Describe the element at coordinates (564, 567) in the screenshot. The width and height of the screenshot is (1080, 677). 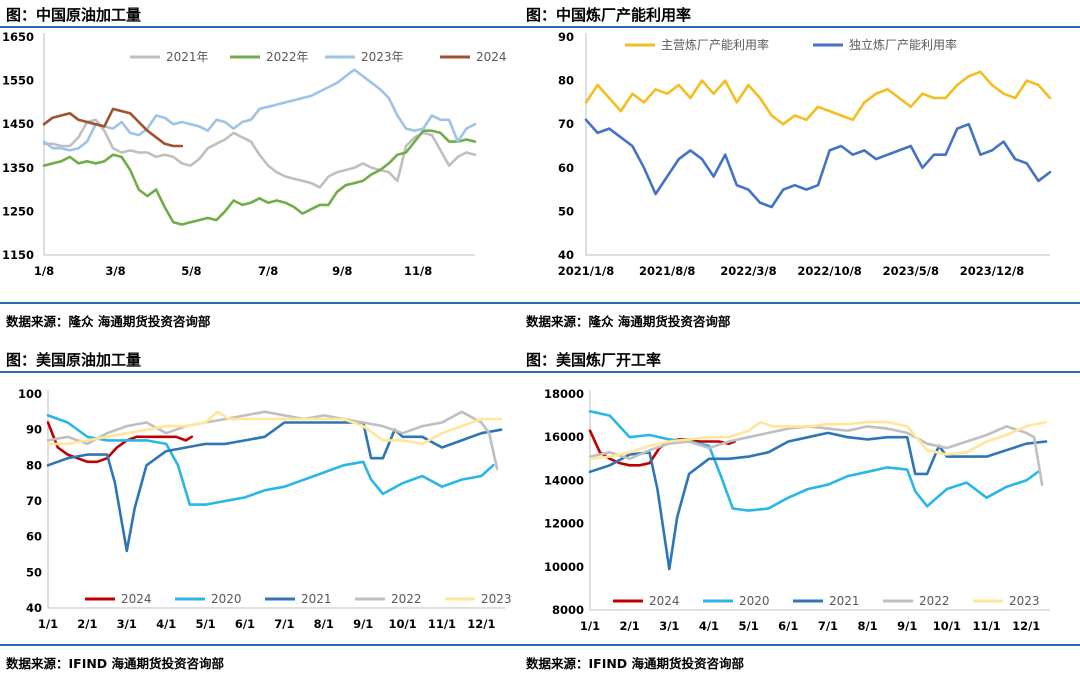
I see `y-tick-label: 10000` at that location.